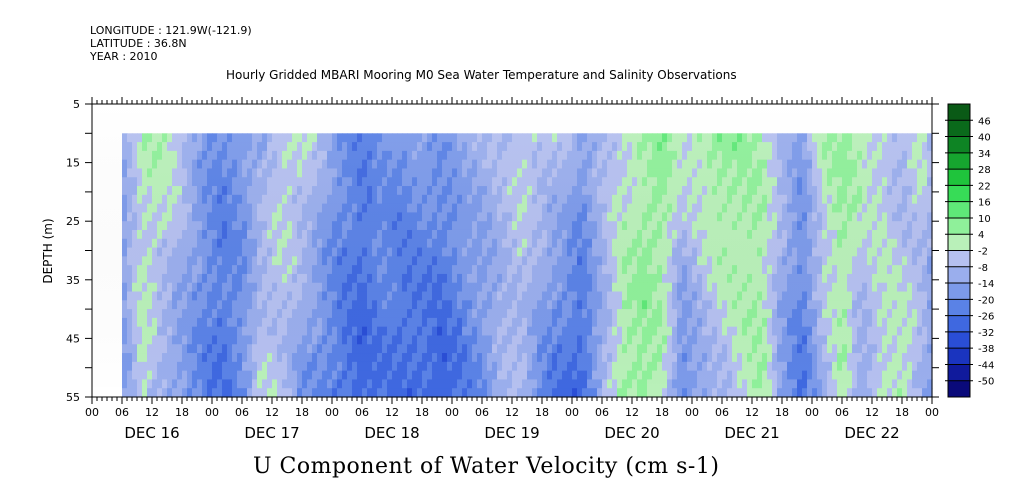 The width and height of the screenshot is (1009, 504). Describe the element at coordinates (171, 30) in the screenshot. I see `longitude-label: LONGITUDE : 121.9W(-121.9)` at that location.